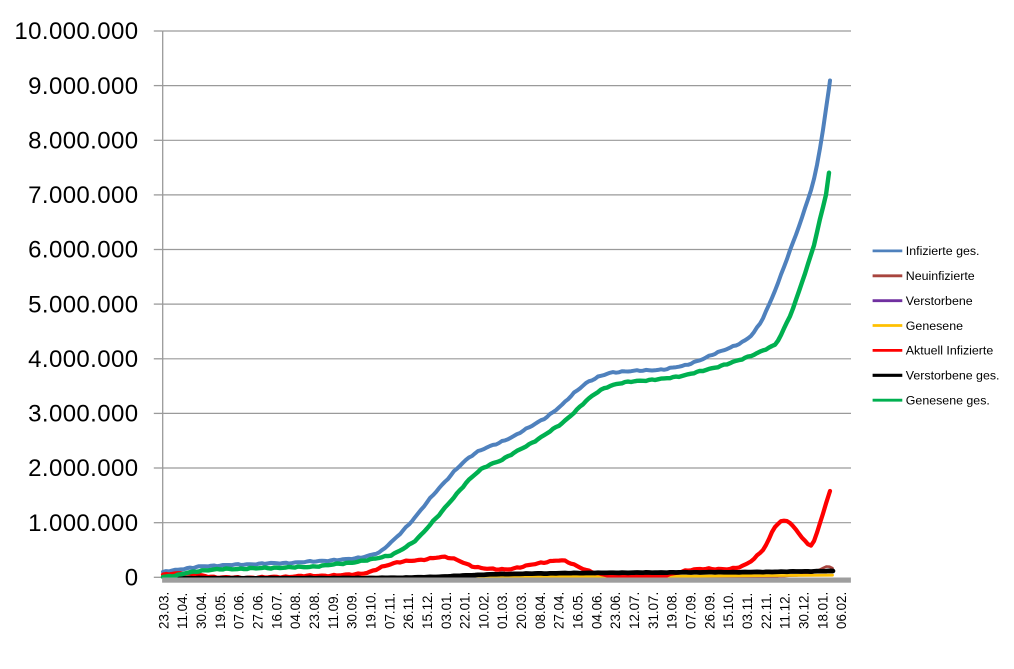 The image size is (1014, 669). I want to click on svg-text: 23.06., so click(615, 610).